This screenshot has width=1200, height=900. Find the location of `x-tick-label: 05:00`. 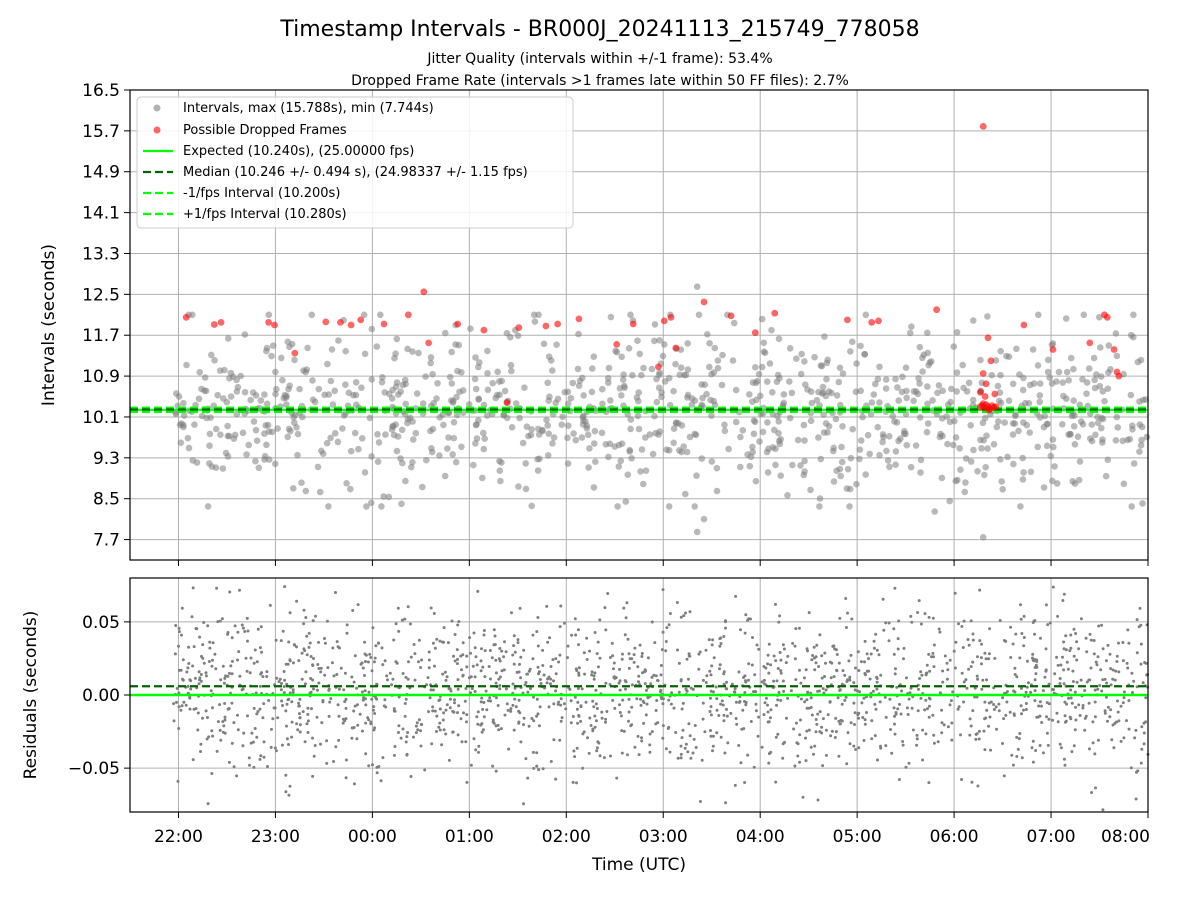

x-tick-label: 05:00 is located at coordinates (857, 837).